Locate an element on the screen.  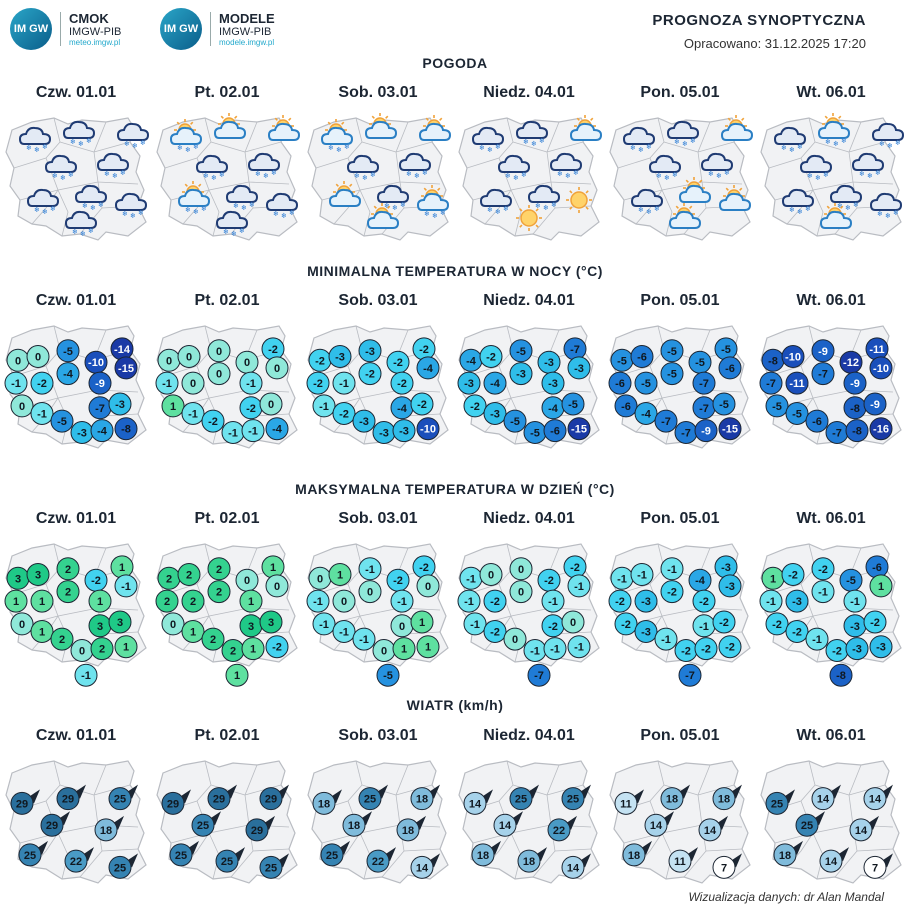
tmax-bubble: 3 is located at coordinates (120, 622).